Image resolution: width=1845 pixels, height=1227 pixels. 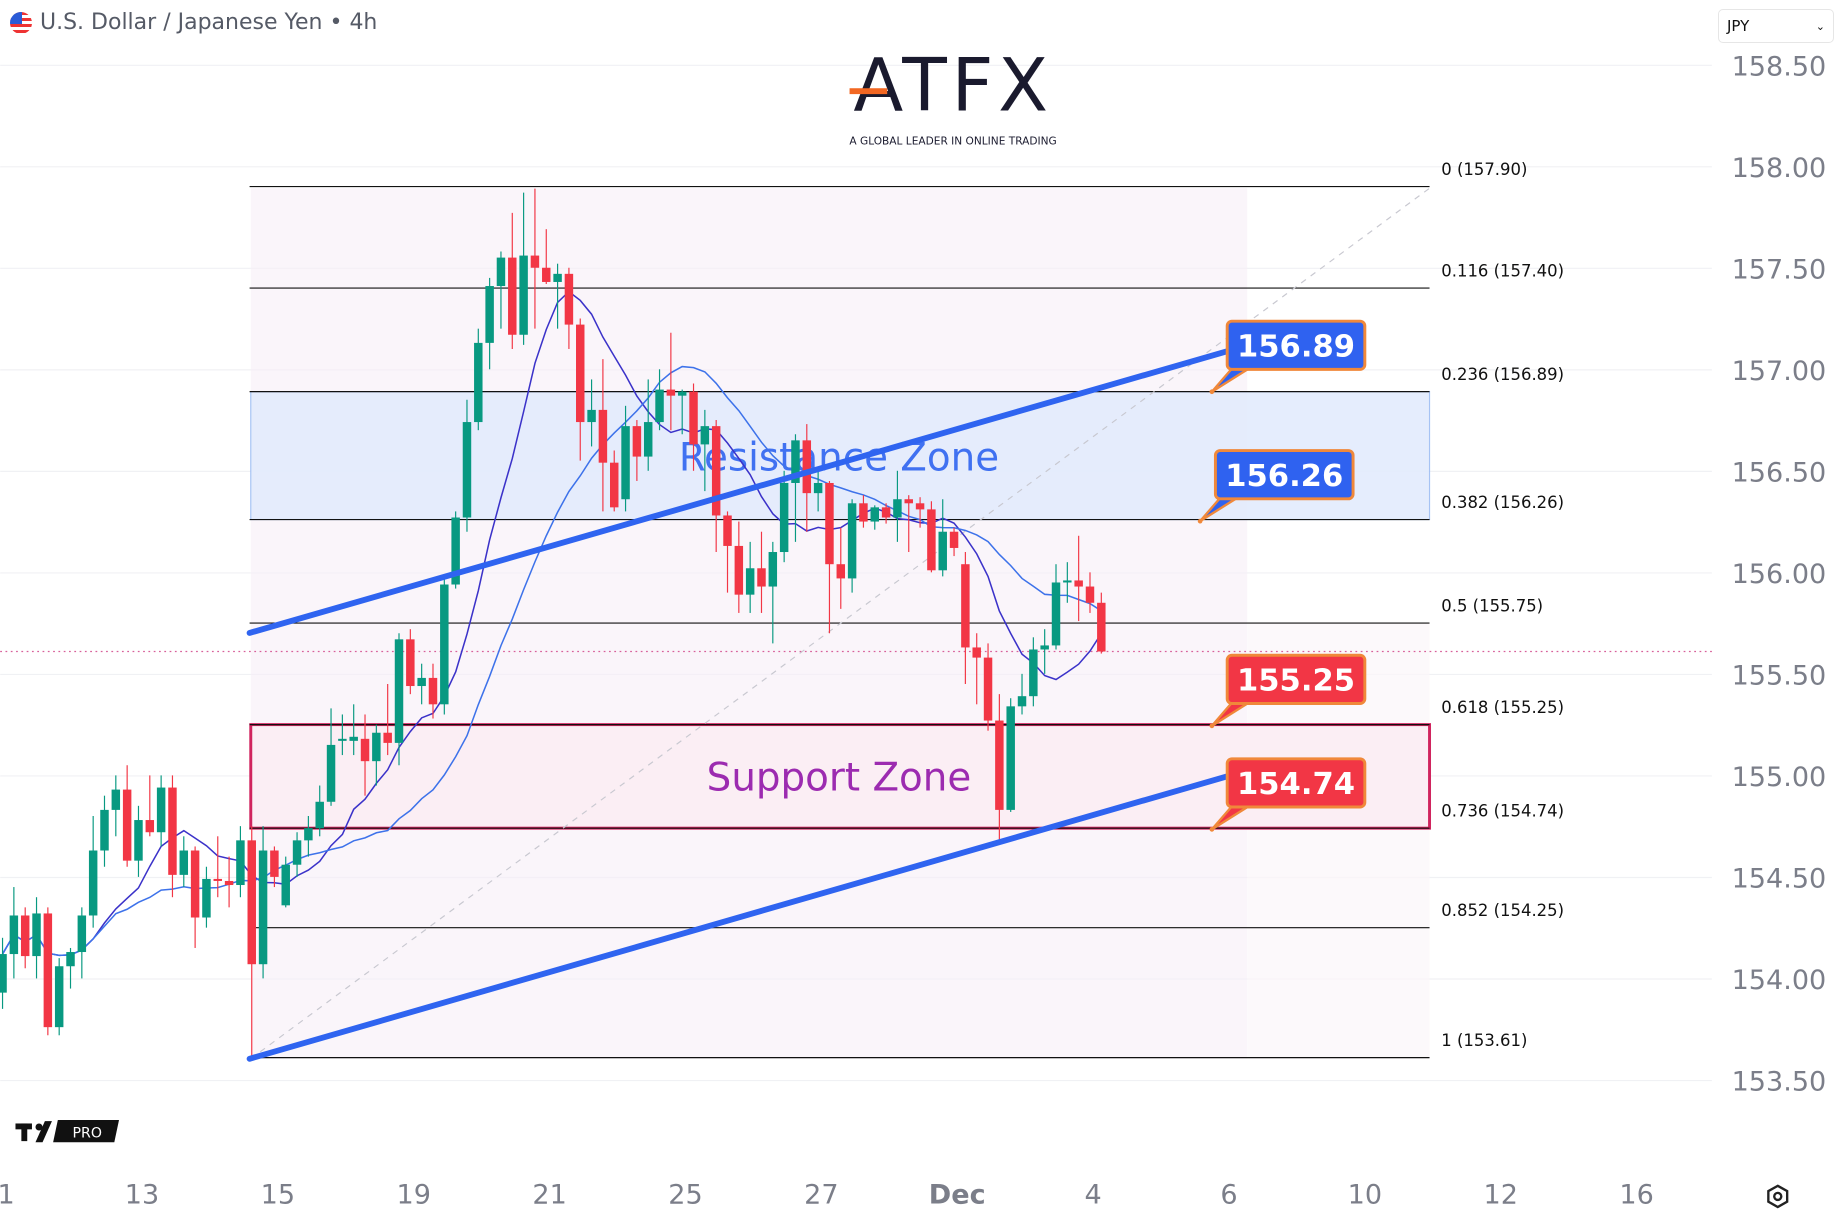 I want to click on price-tick-label: 156.00, so click(x=1779, y=574).